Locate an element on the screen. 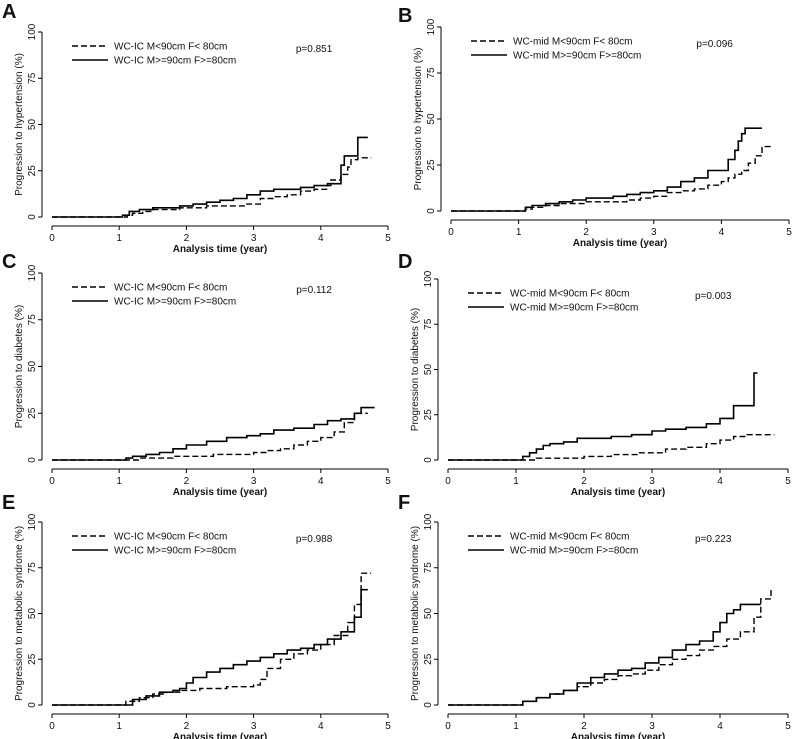 Image resolution: width=797 pixels, height=739 pixels. panel-letter: E is located at coordinates (8, 503).